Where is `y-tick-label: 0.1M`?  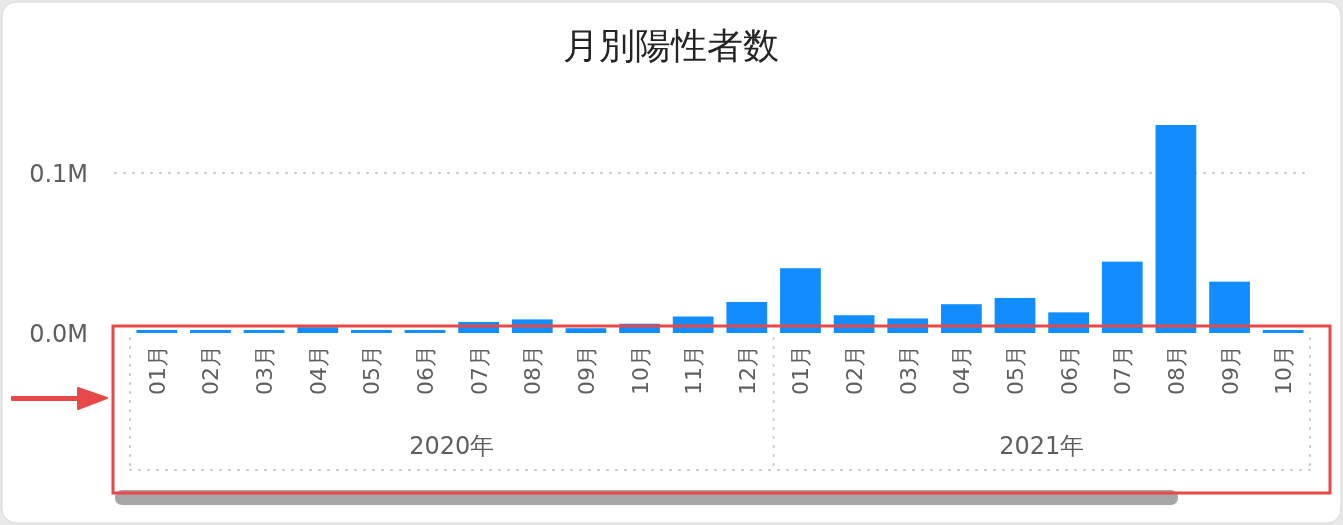
y-tick-label: 0.1M is located at coordinates (58, 174).